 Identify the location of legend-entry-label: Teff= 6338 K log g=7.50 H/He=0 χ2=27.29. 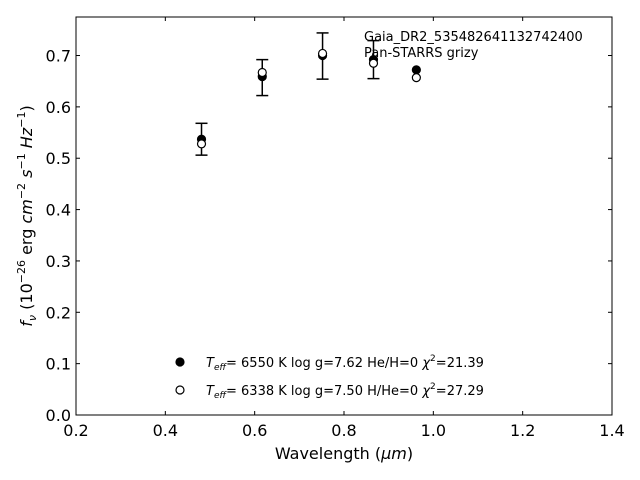
(345, 391).